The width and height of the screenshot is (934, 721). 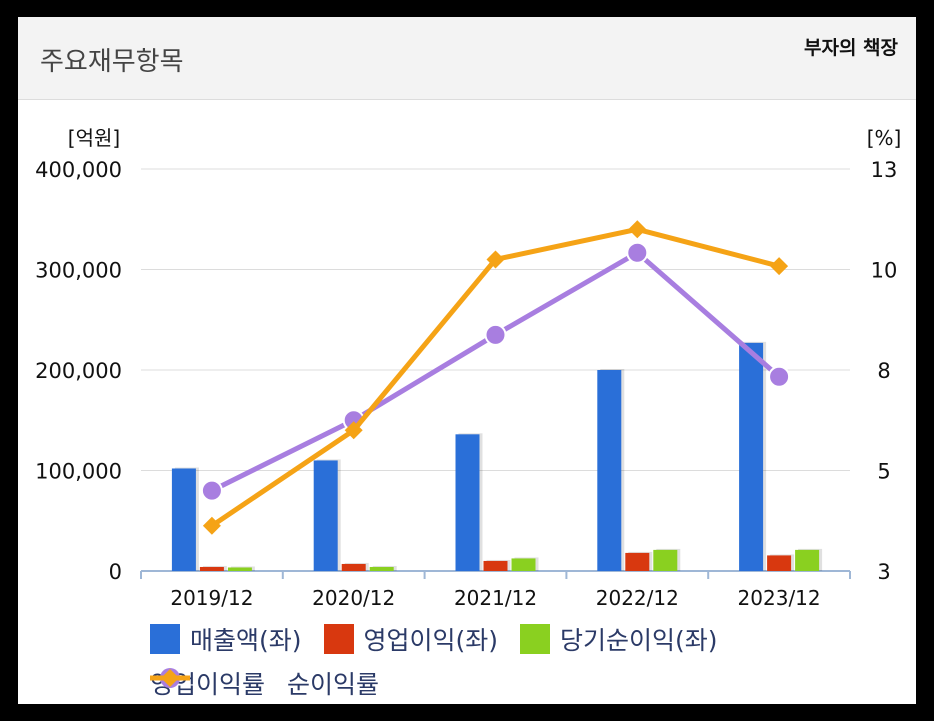 What do you see at coordinates (115, 572) in the screenshot?
I see `y-left-tick-label: 0` at bounding box center [115, 572].